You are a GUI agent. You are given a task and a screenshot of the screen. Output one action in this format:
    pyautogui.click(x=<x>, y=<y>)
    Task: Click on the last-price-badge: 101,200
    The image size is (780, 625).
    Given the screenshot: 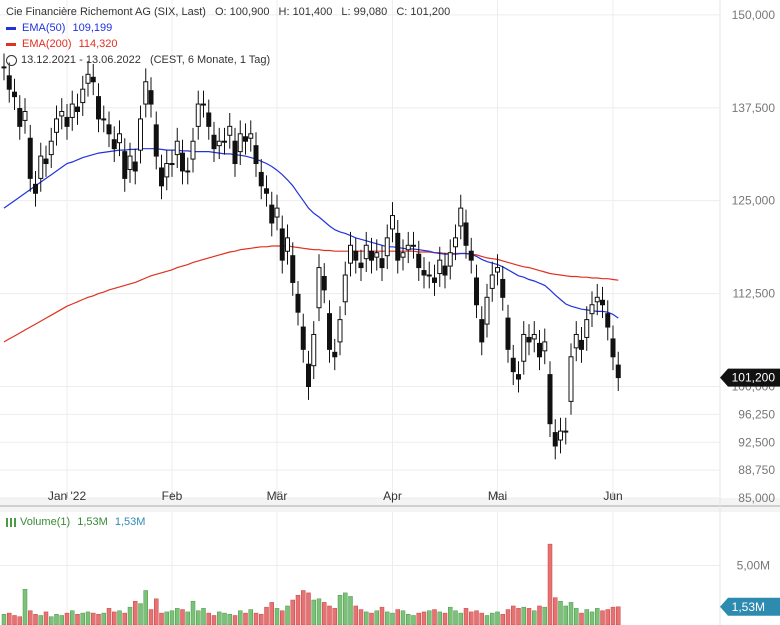 What is the action you would take?
    pyautogui.click(x=750, y=377)
    